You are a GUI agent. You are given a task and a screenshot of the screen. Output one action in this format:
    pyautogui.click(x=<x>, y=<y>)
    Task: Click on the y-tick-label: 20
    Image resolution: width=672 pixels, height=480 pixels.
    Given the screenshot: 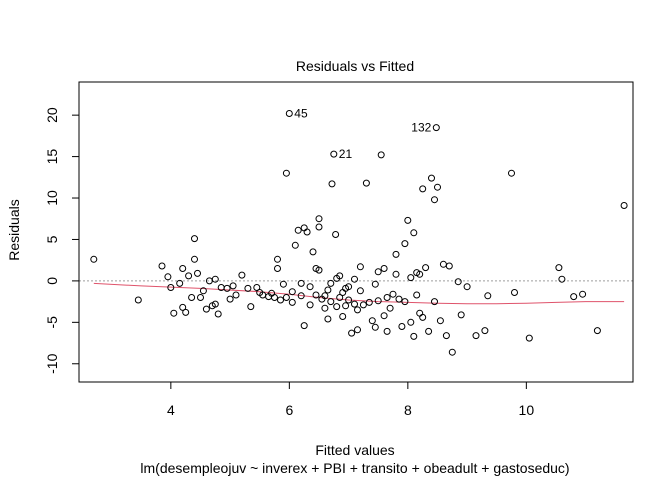 What is the action you would take?
    pyautogui.click(x=52, y=115)
    